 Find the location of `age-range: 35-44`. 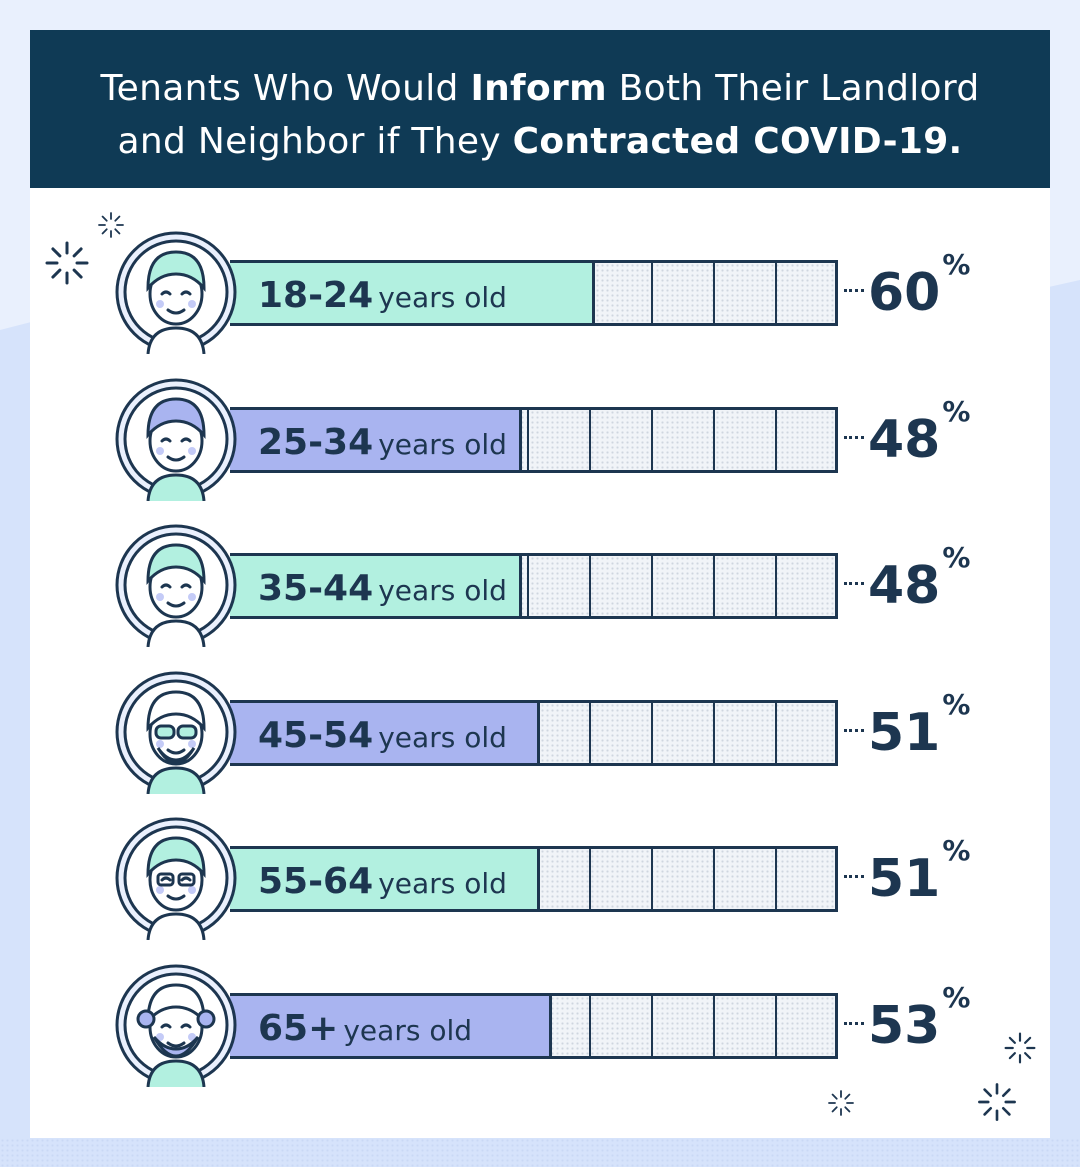

age-range: 35-44 is located at coordinates (316, 588).